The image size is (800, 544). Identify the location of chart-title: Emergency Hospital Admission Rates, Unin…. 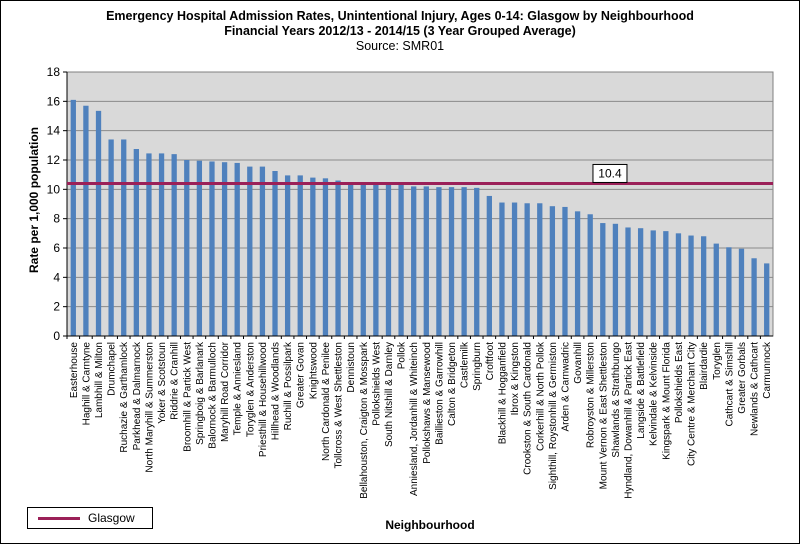
(400, 16).